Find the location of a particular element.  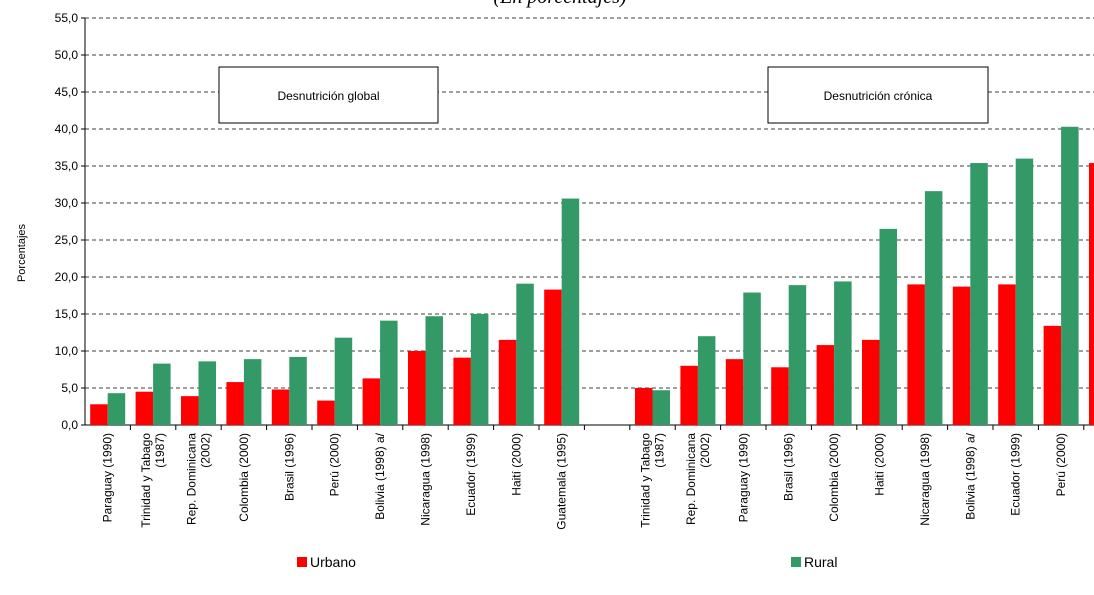

y-tick-label: 20,0 is located at coordinates (67, 277).